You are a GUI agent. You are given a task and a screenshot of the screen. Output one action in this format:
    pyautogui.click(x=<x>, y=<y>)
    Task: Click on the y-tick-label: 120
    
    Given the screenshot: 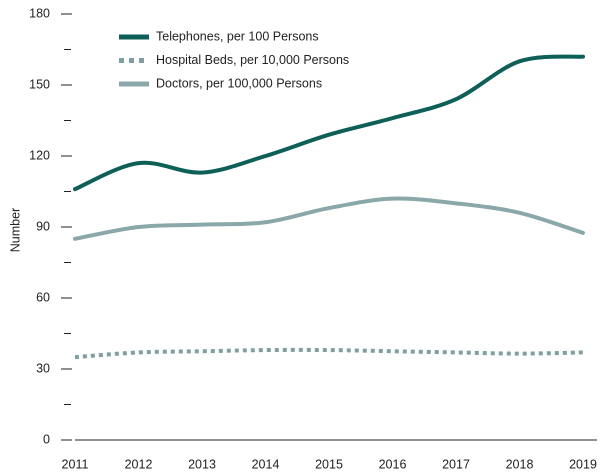 What is the action you would take?
    pyautogui.click(x=39, y=155)
    